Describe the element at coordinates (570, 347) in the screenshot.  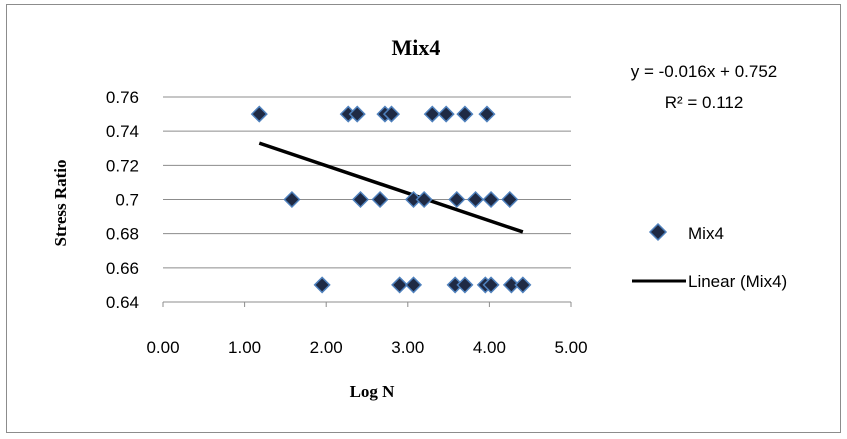
I see `x-tick-label: 5.00` at that location.